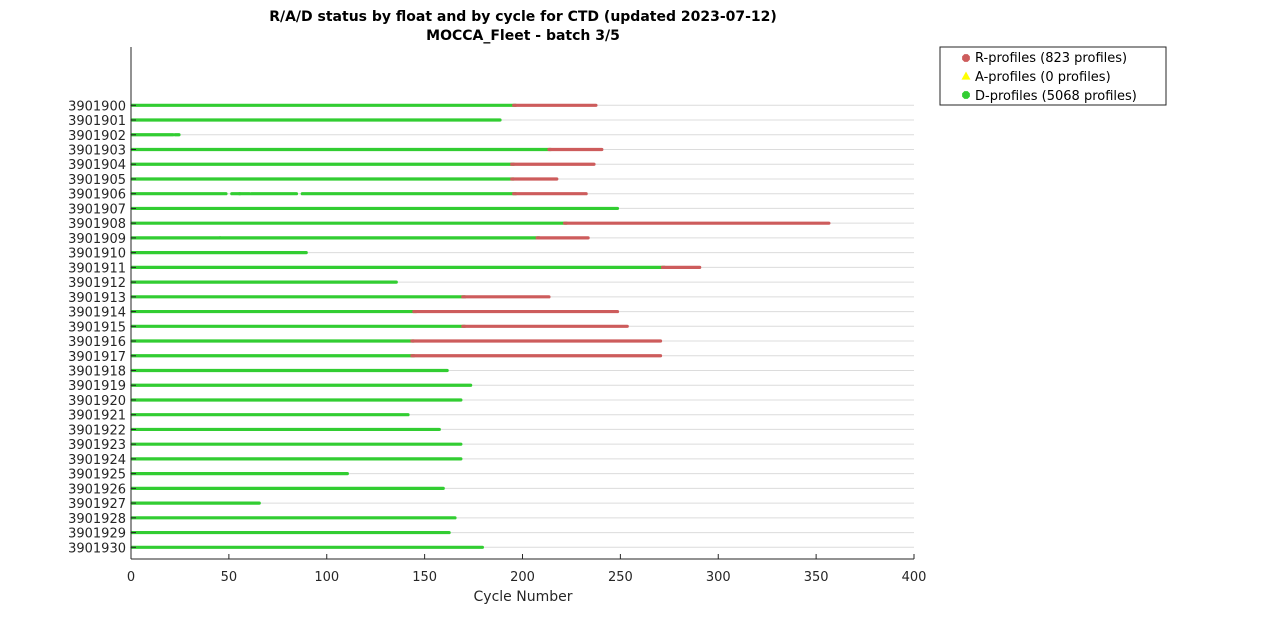 This screenshot has height=632, width=1263. What do you see at coordinates (97, 489) in the screenshot?
I see `y-tick-label: 3901926` at bounding box center [97, 489].